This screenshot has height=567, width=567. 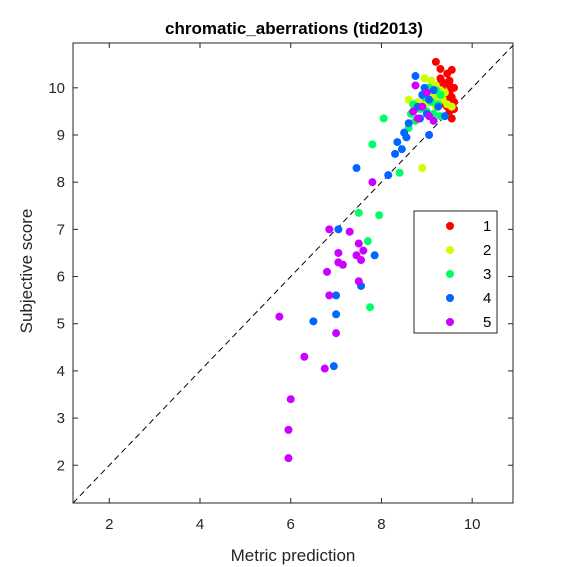 What do you see at coordinates (61, 229) in the screenshot?
I see `y-tick-label: 7` at bounding box center [61, 229].